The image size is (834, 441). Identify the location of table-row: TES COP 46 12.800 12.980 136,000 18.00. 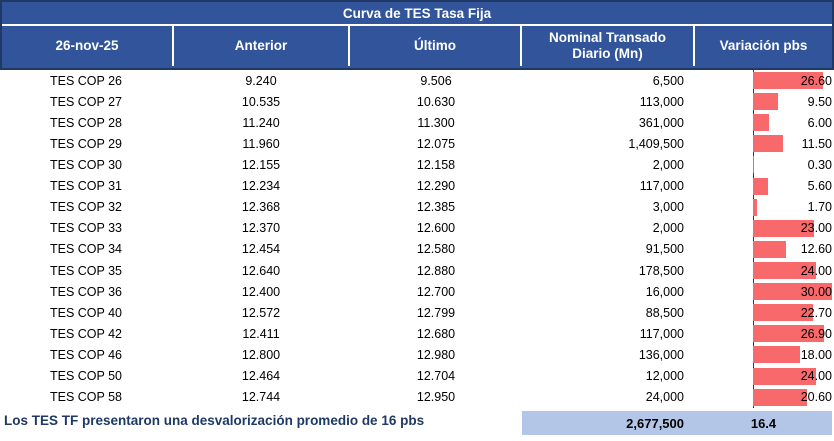
(417, 355).